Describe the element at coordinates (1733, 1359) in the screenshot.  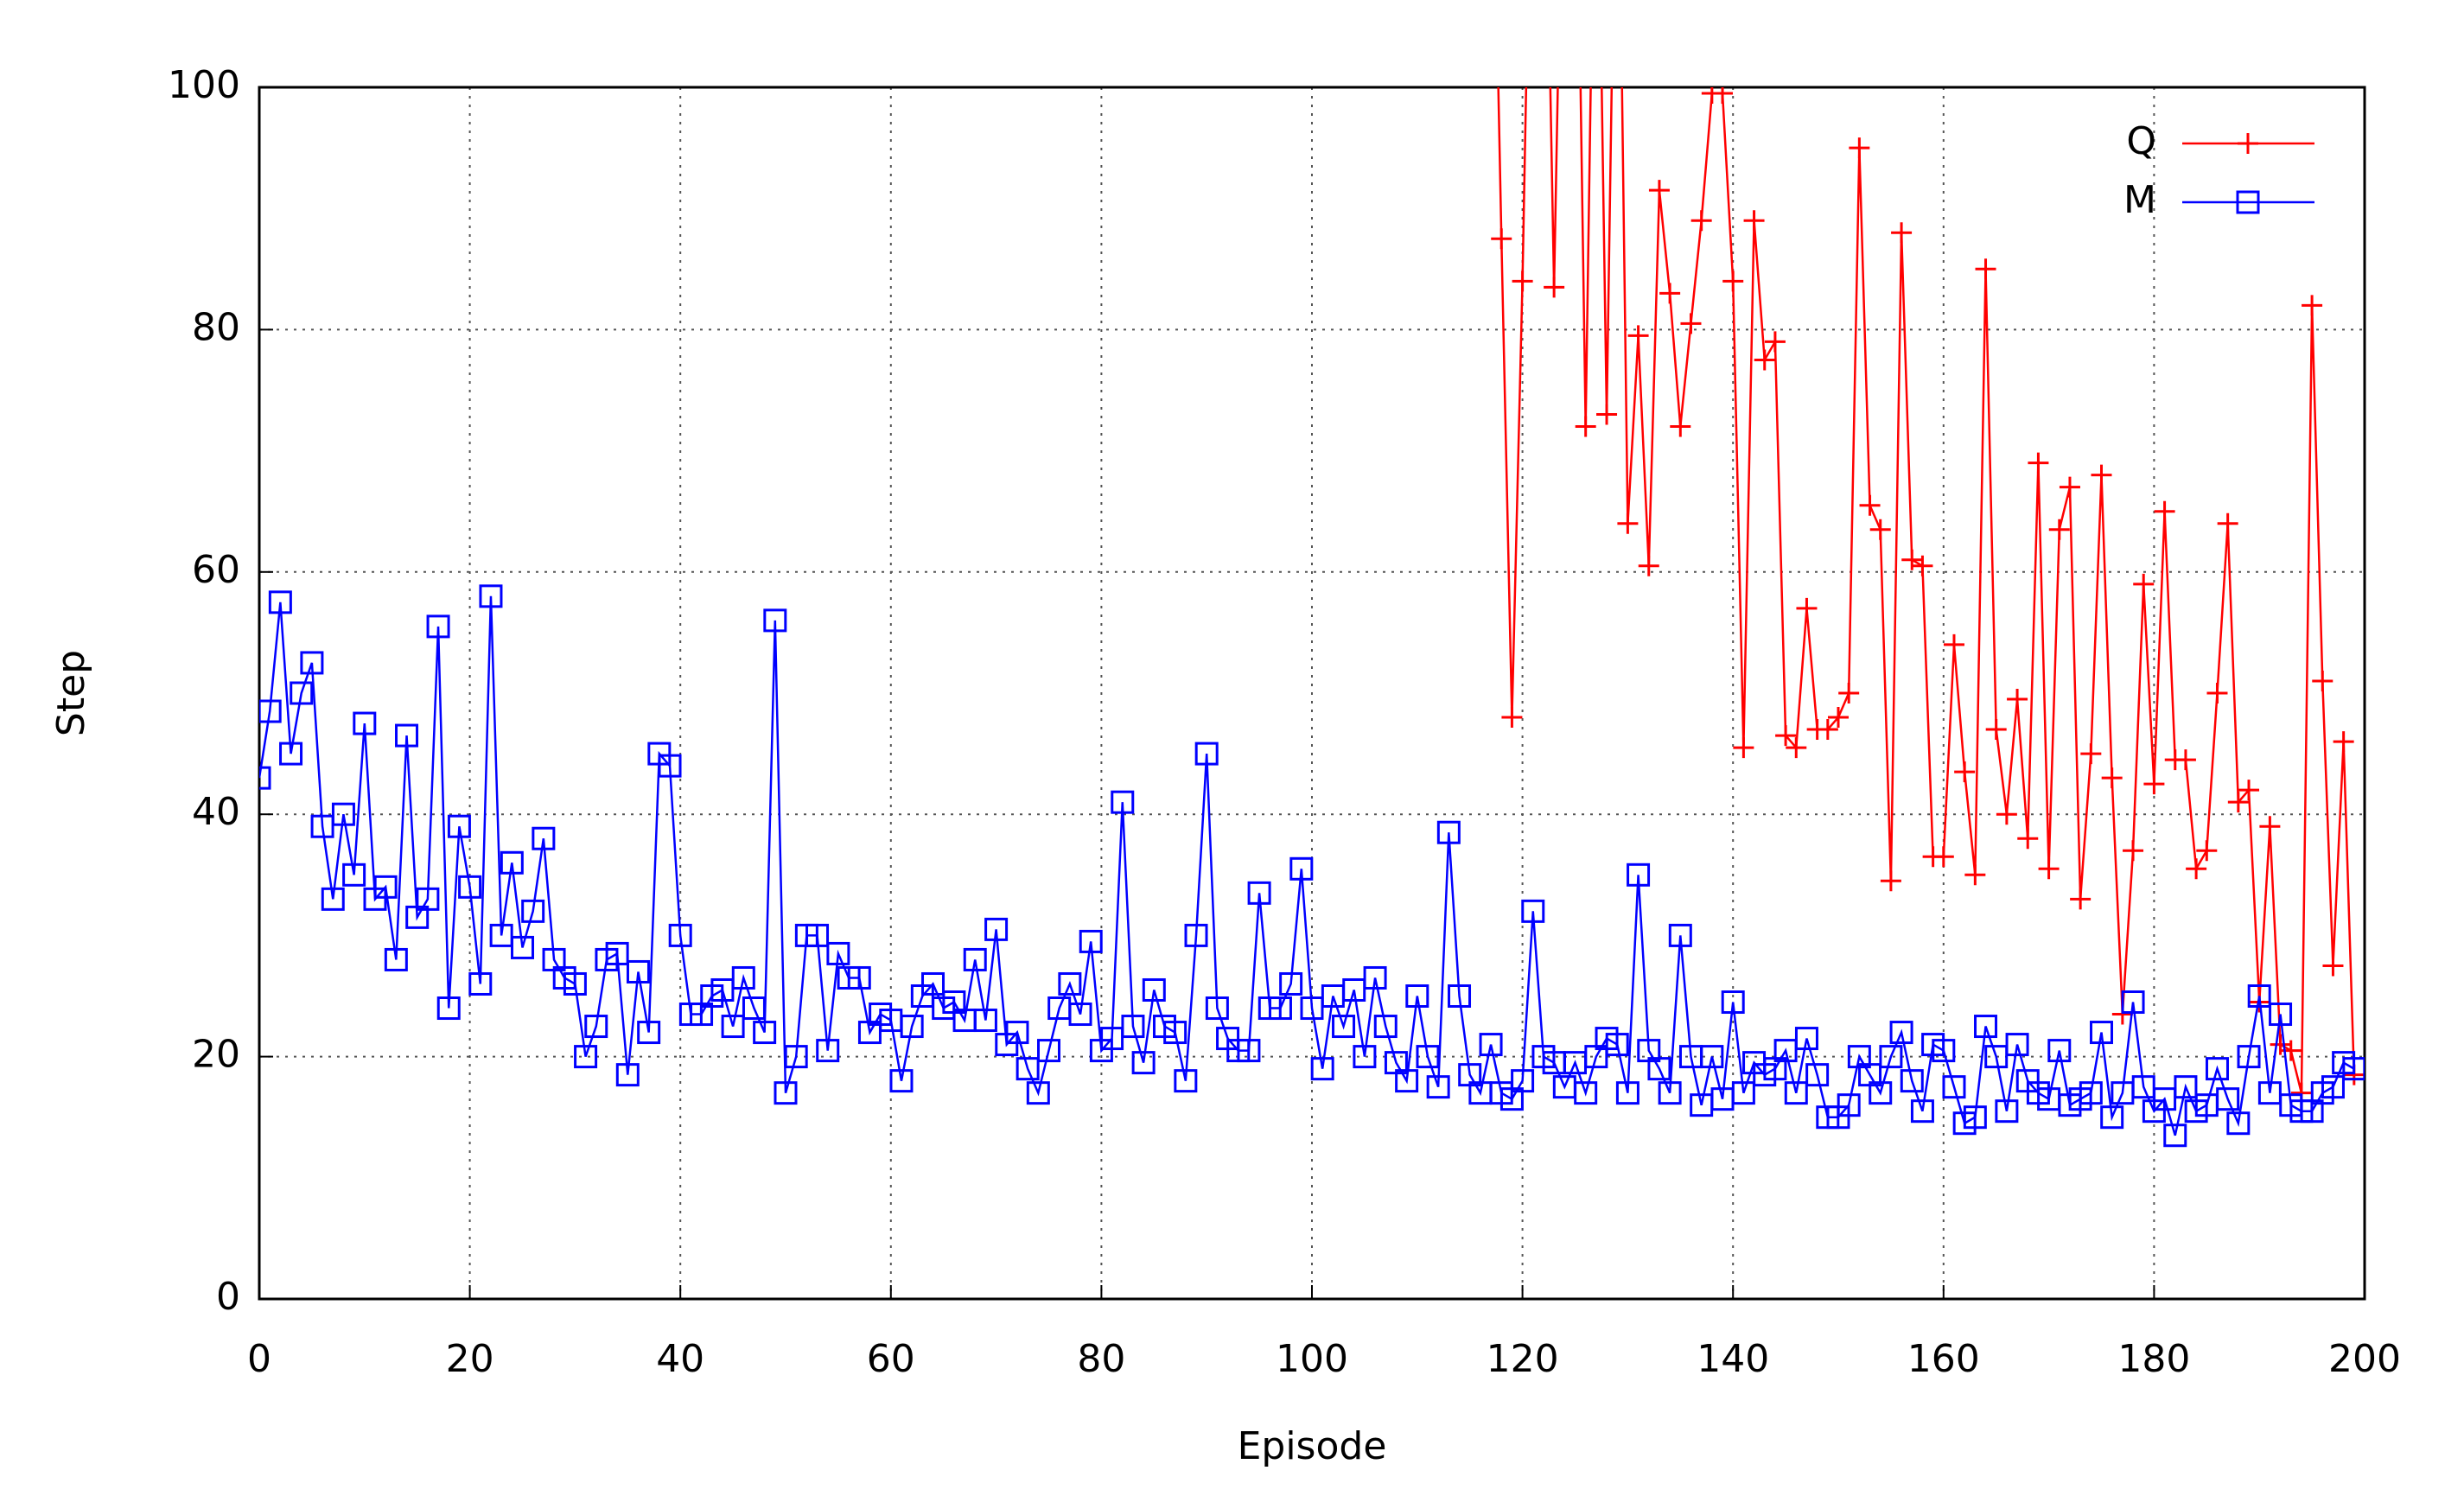
I see `x-tick-label: 140` at that location.